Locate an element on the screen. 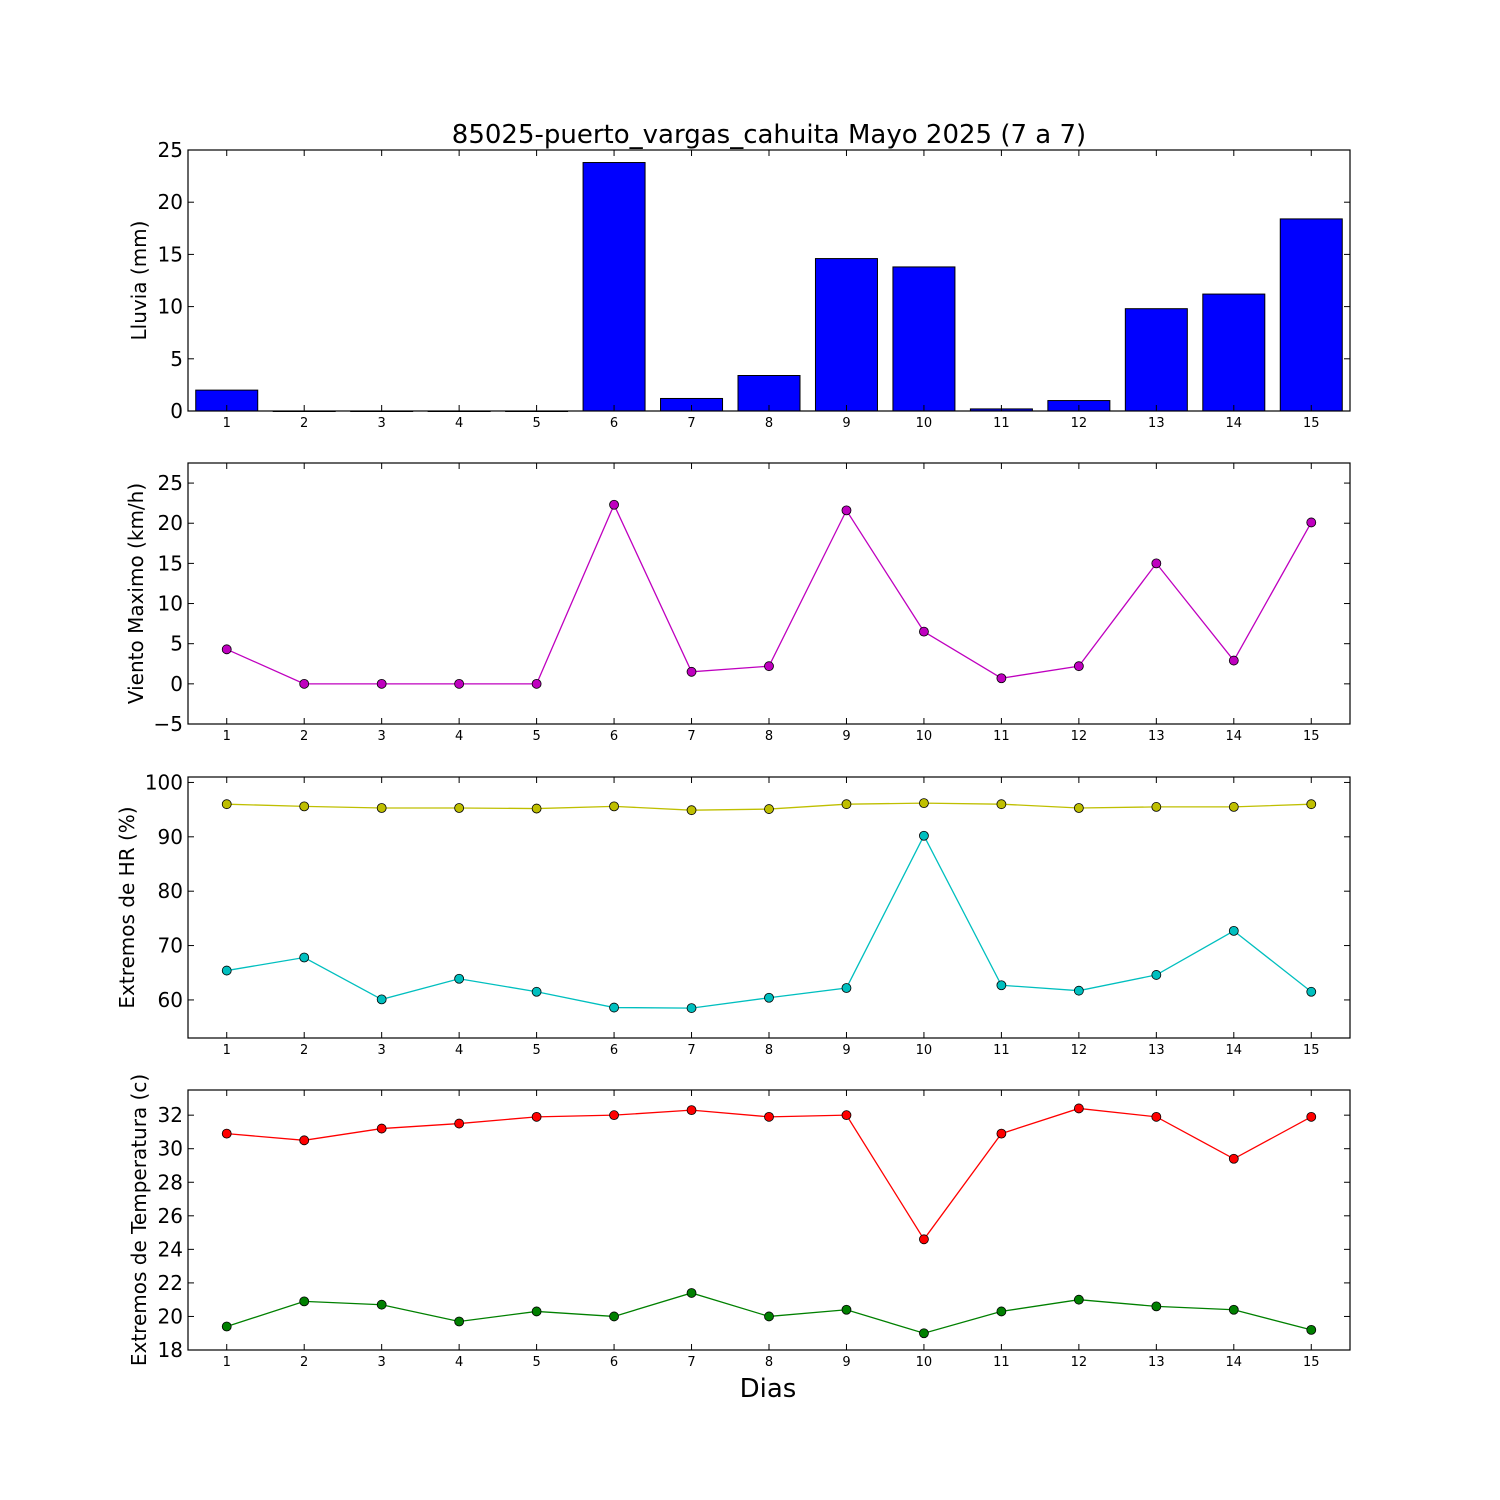 The width and height of the screenshot is (1500, 1500). x-tick-label: 14 is located at coordinates (1234, 1362).